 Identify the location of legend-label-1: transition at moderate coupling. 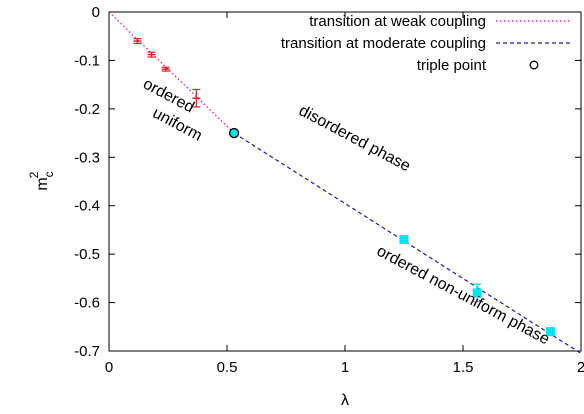
(383, 43).